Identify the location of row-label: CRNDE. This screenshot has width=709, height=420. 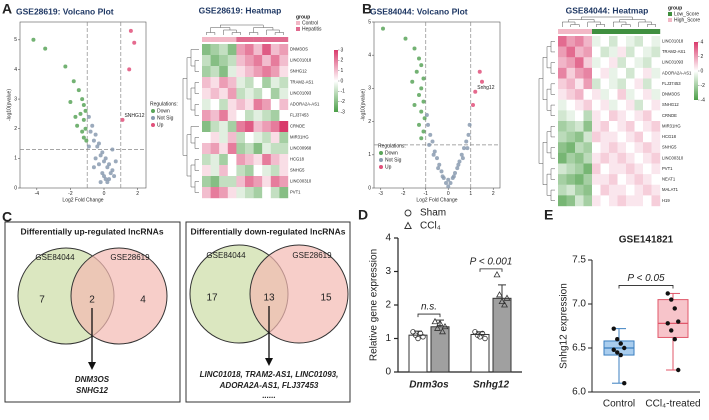
(669, 115).